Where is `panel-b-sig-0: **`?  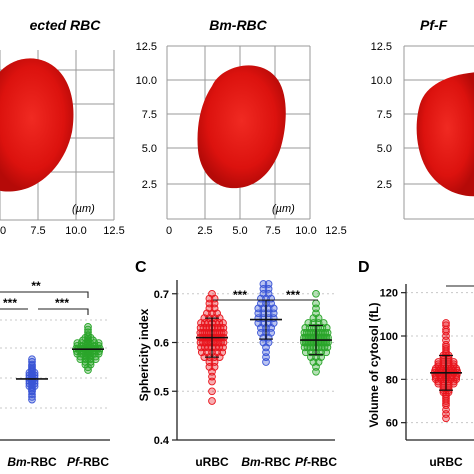 panel-b-sig-0: ** is located at coordinates (36, 286).